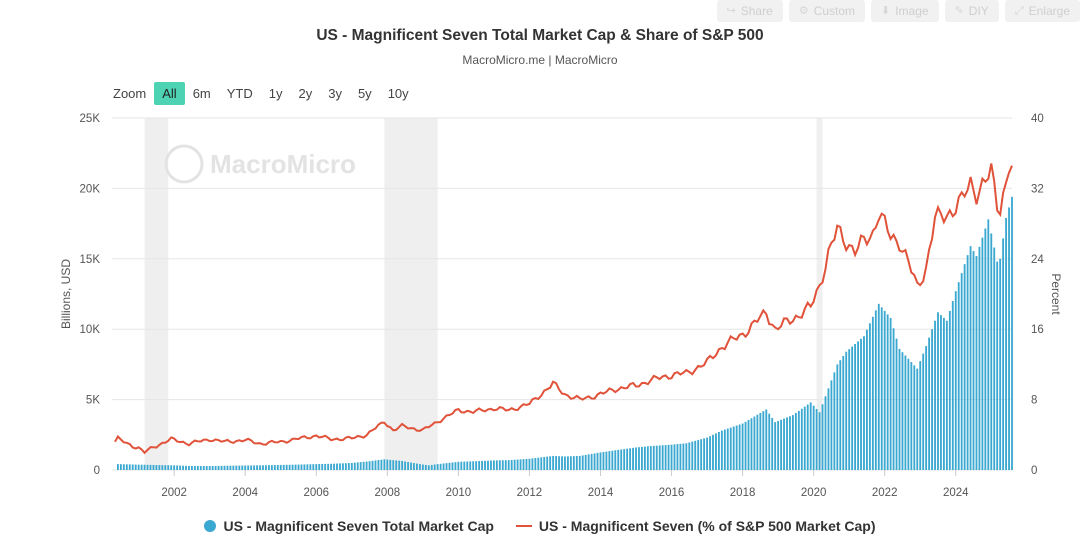 This screenshot has width=1080, height=559. Describe the element at coordinates (305, 93) in the screenshot. I see `zoom-option-2y: 2y` at that location.